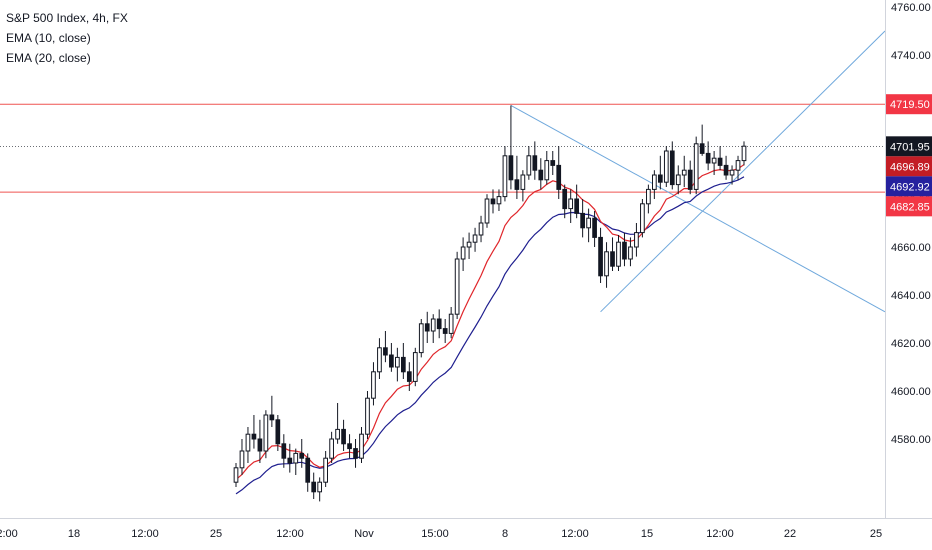 The height and width of the screenshot is (550, 932). I want to click on badge-ema10-label: 4696.89, so click(910, 167).